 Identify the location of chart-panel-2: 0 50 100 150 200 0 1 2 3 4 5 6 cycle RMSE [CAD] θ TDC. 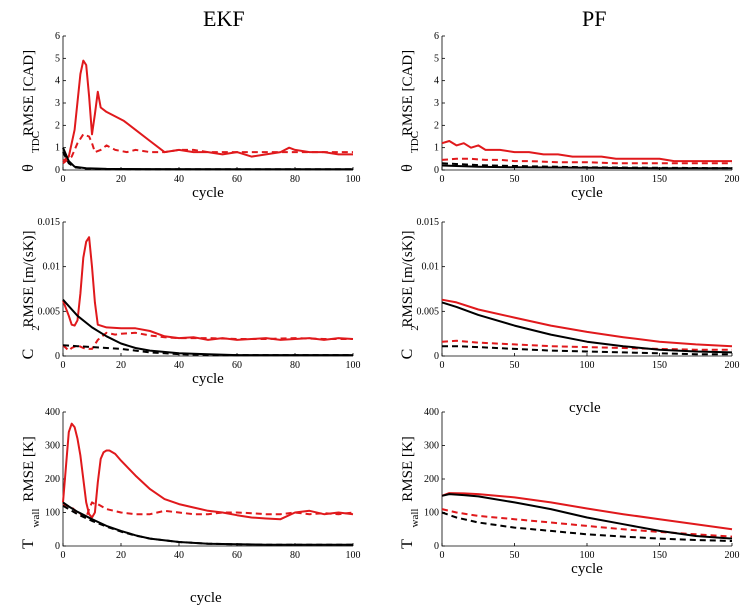
(569, 116).